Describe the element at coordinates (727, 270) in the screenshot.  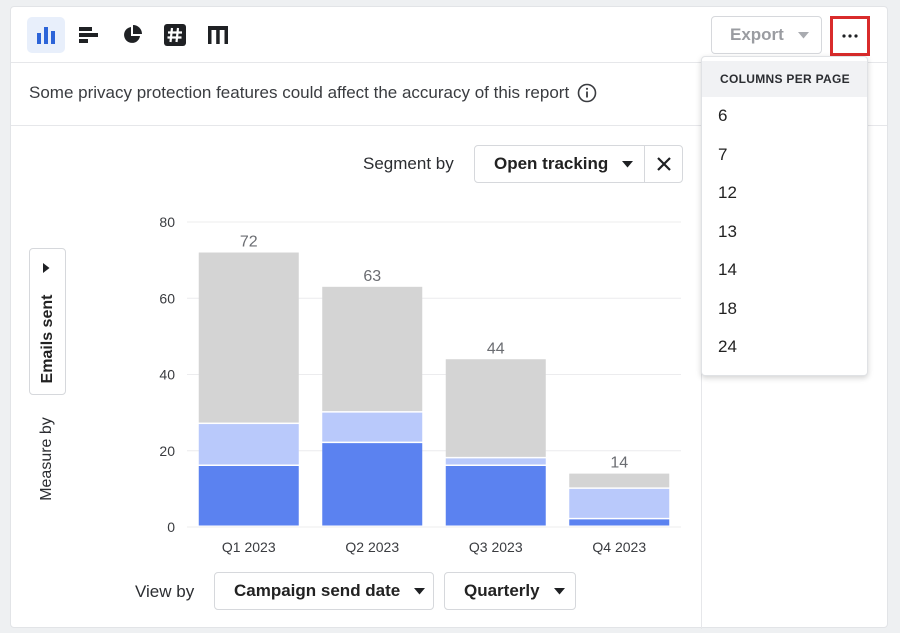
I see `menu-item-14: 14` at that location.